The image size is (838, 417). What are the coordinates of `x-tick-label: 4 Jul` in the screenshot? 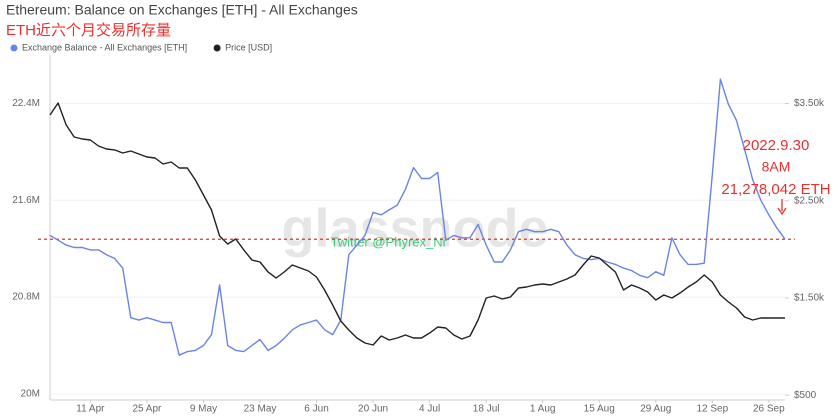 It's located at (429, 409).